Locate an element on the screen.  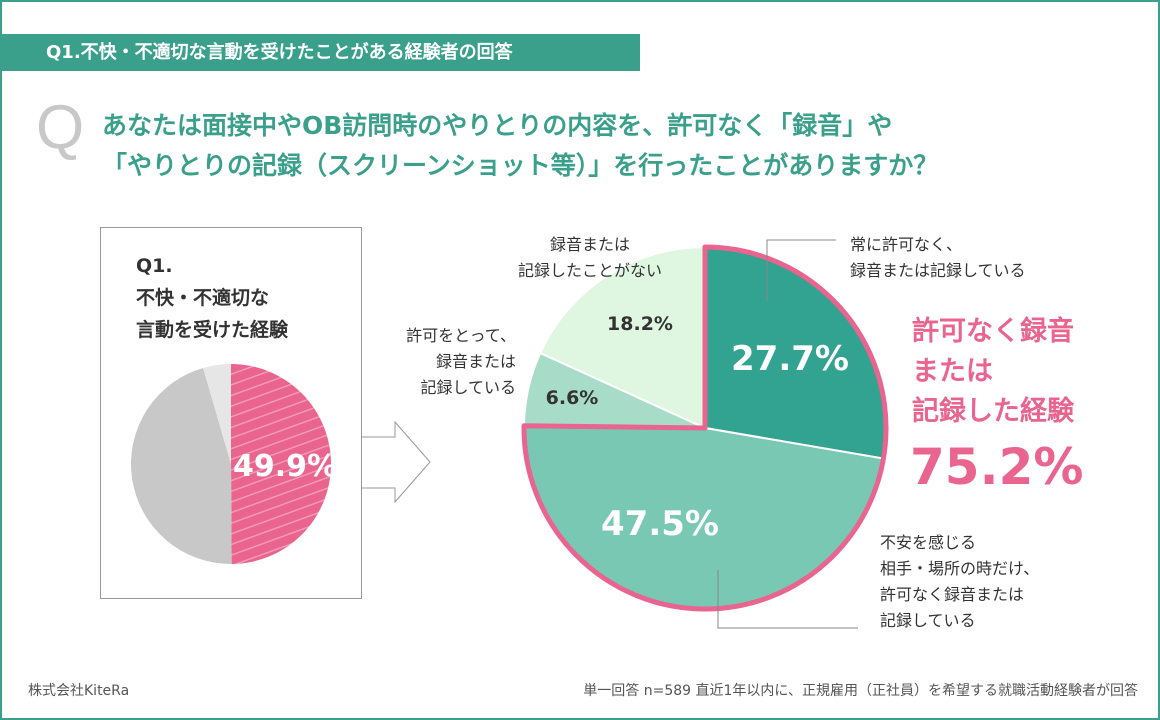
highlight-line: 記録した経験 is located at coordinates (993, 411).